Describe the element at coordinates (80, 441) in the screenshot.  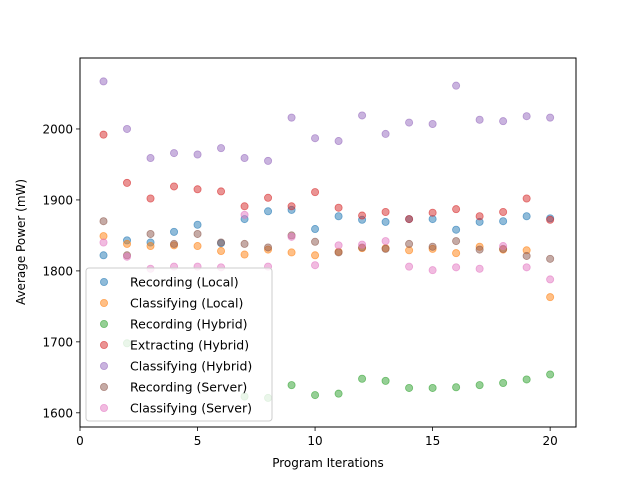
I see `x-tick-label: 0` at that location.